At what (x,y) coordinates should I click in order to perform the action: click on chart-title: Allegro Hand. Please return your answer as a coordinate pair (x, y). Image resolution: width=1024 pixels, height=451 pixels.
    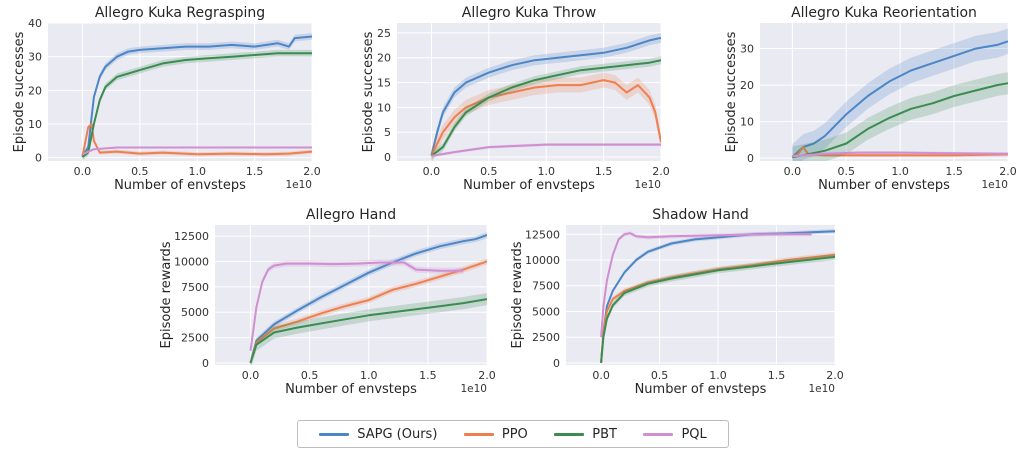
    Looking at the image, I should click on (351, 215).